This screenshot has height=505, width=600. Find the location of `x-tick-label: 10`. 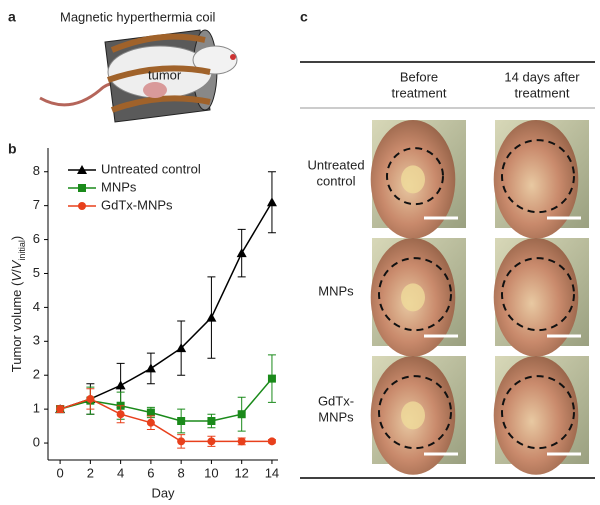

x-tick-label: 10 is located at coordinates (211, 472).